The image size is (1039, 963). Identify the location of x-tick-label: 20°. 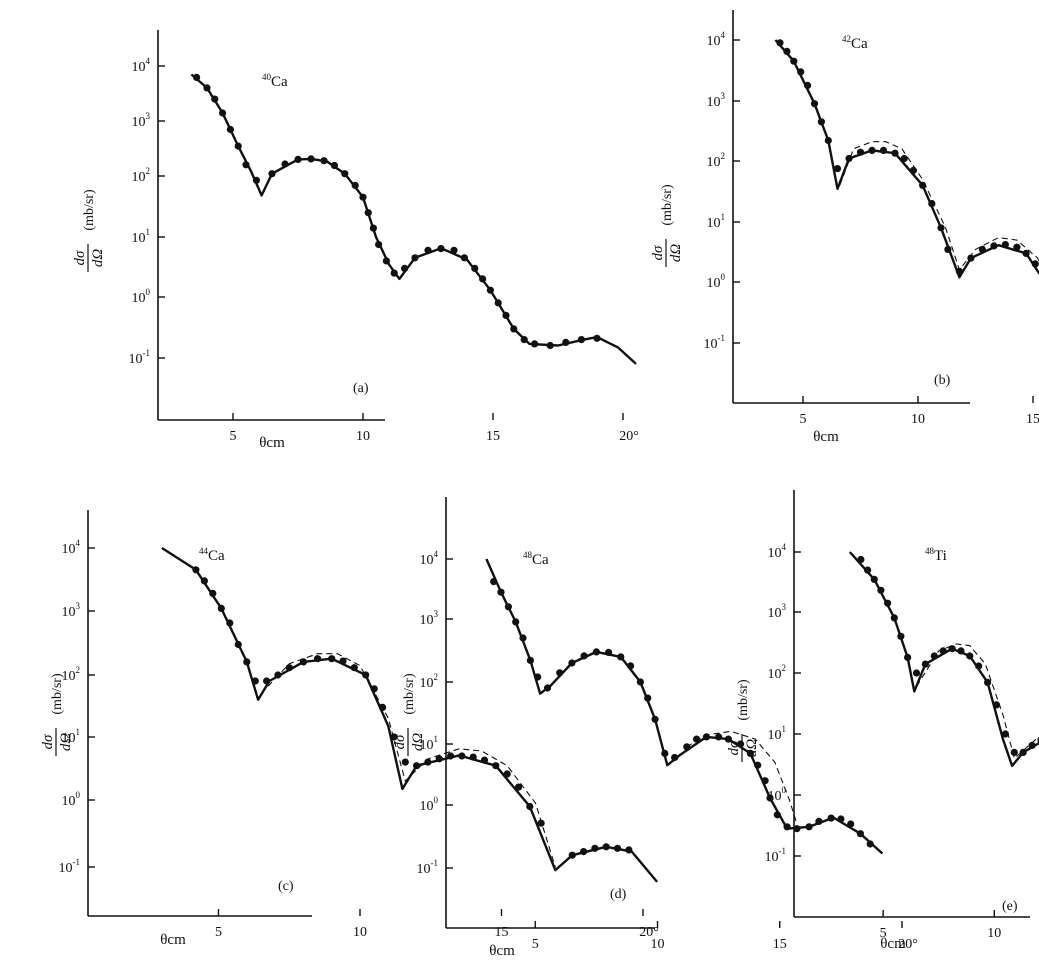
(629, 436).